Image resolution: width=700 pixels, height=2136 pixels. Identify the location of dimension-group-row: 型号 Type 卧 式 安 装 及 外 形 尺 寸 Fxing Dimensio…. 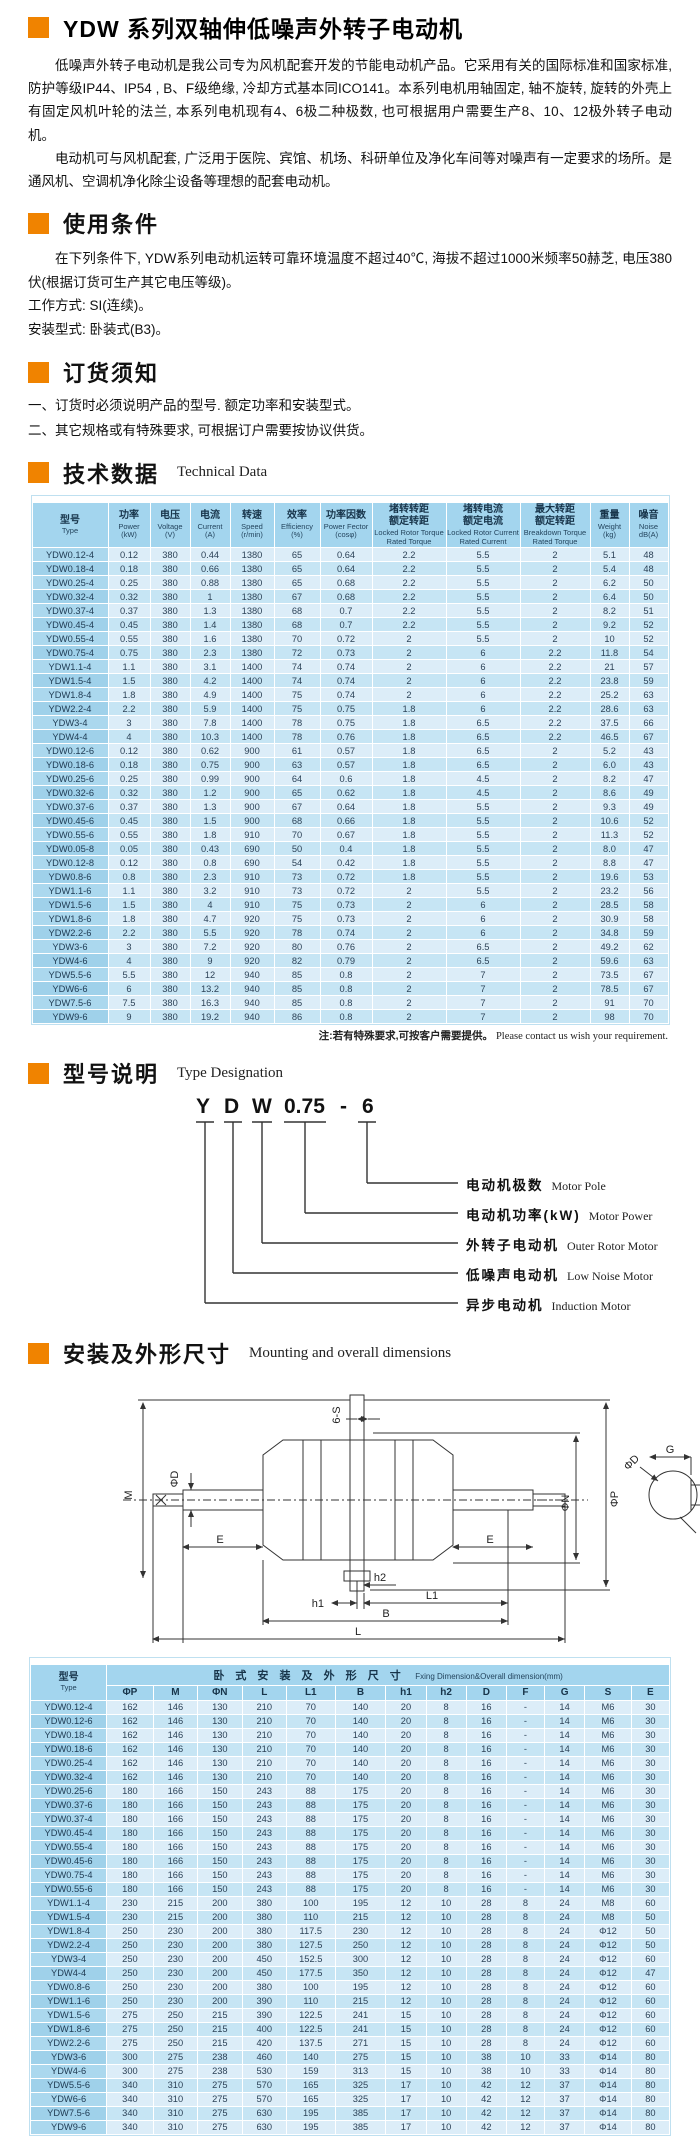
(349, 1682).